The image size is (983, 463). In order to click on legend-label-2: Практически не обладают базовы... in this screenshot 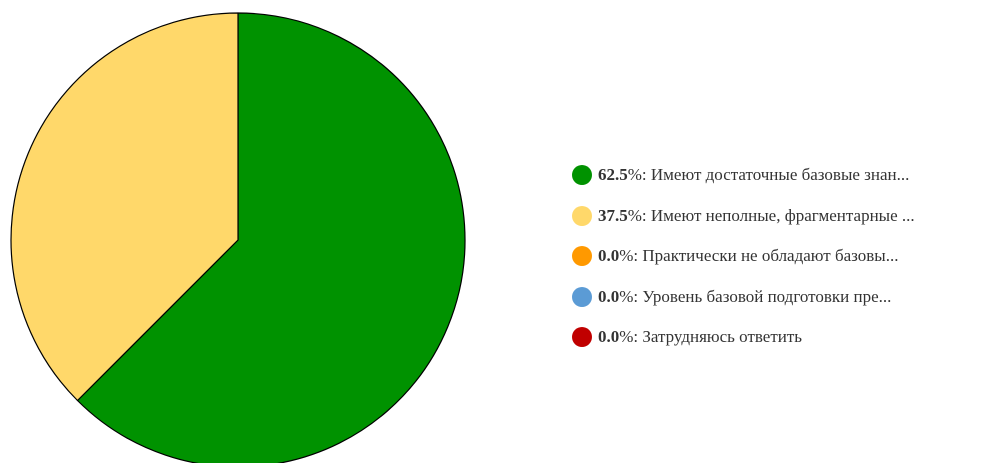, I will do `click(770, 256)`.